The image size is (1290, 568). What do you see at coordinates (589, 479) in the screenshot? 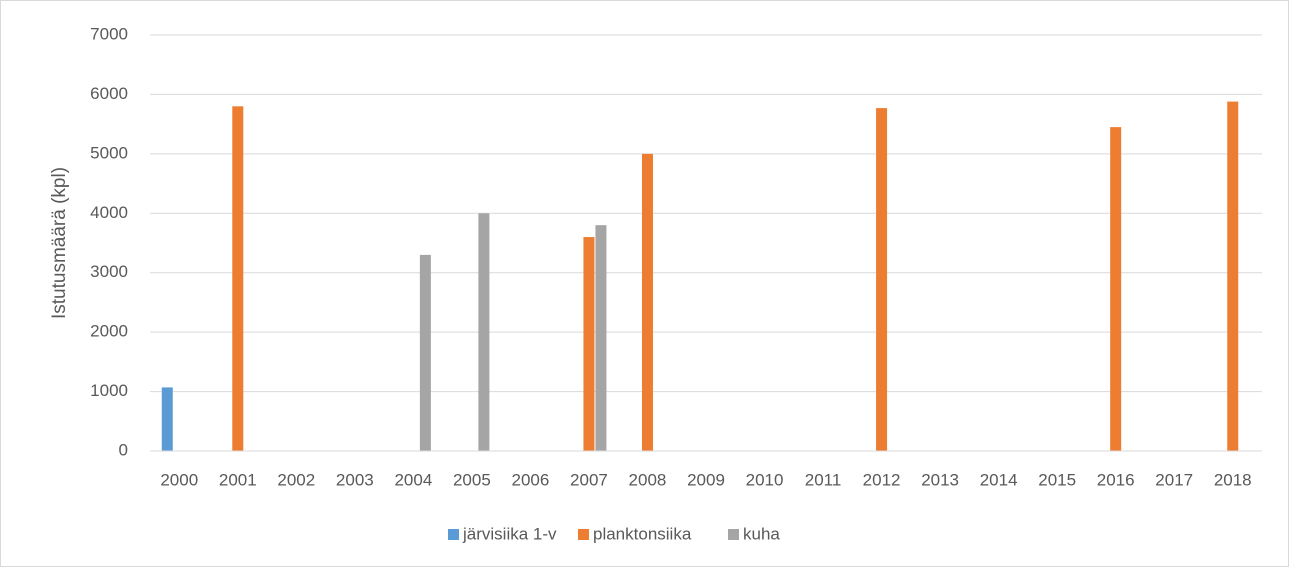
I see `x-tick-label: 2007` at bounding box center [589, 479].